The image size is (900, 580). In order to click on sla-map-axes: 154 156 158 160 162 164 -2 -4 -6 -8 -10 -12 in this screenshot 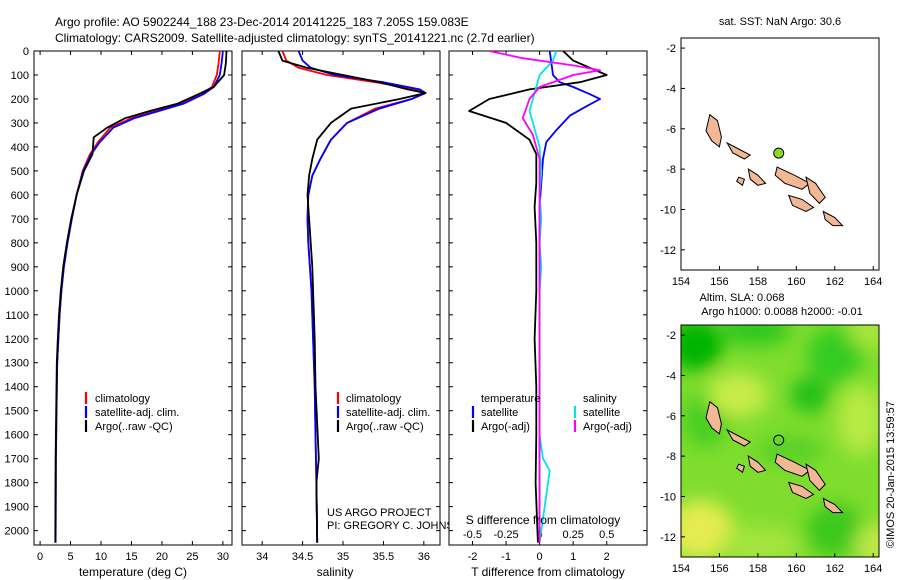, I will do `click(771, 452)`.